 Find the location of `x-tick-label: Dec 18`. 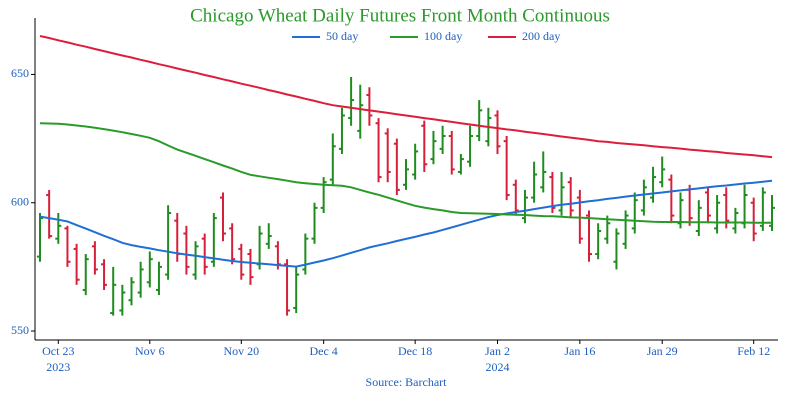

x-tick-label: Dec 18 is located at coordinates (415, 351).